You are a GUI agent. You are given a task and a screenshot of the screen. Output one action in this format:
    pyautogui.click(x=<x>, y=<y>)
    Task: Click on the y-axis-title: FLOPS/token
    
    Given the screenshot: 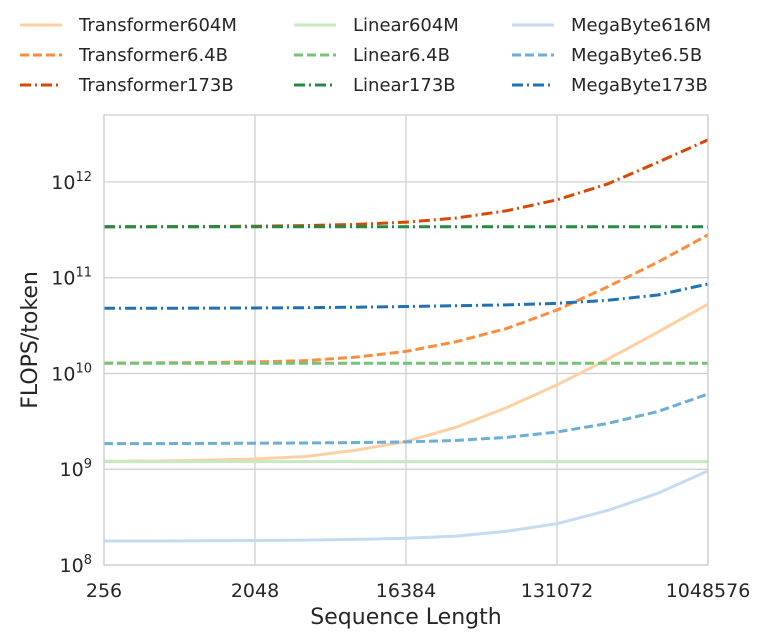 What is the action you would take?
    pyautogui.click(x=30, y=340)
    